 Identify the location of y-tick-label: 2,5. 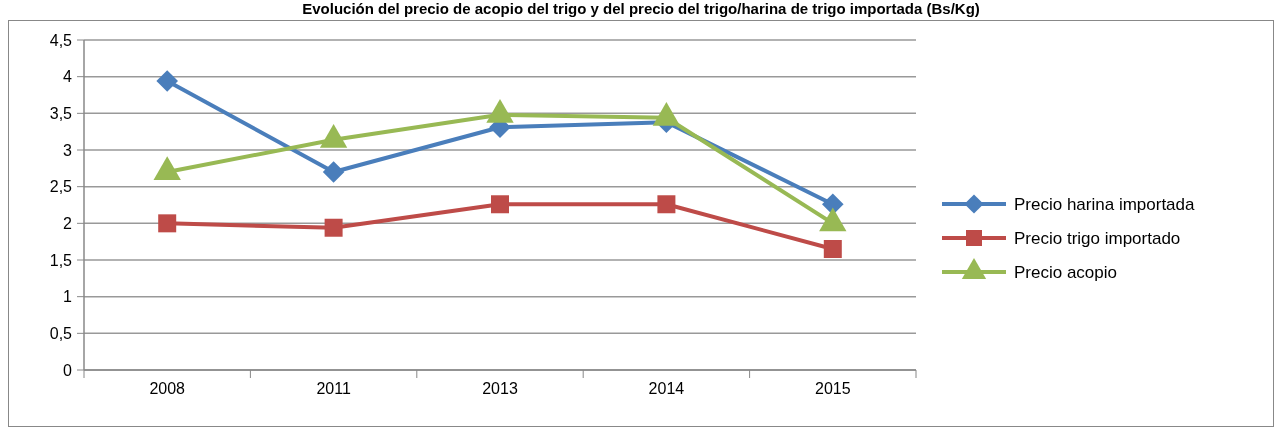
(61, 187).